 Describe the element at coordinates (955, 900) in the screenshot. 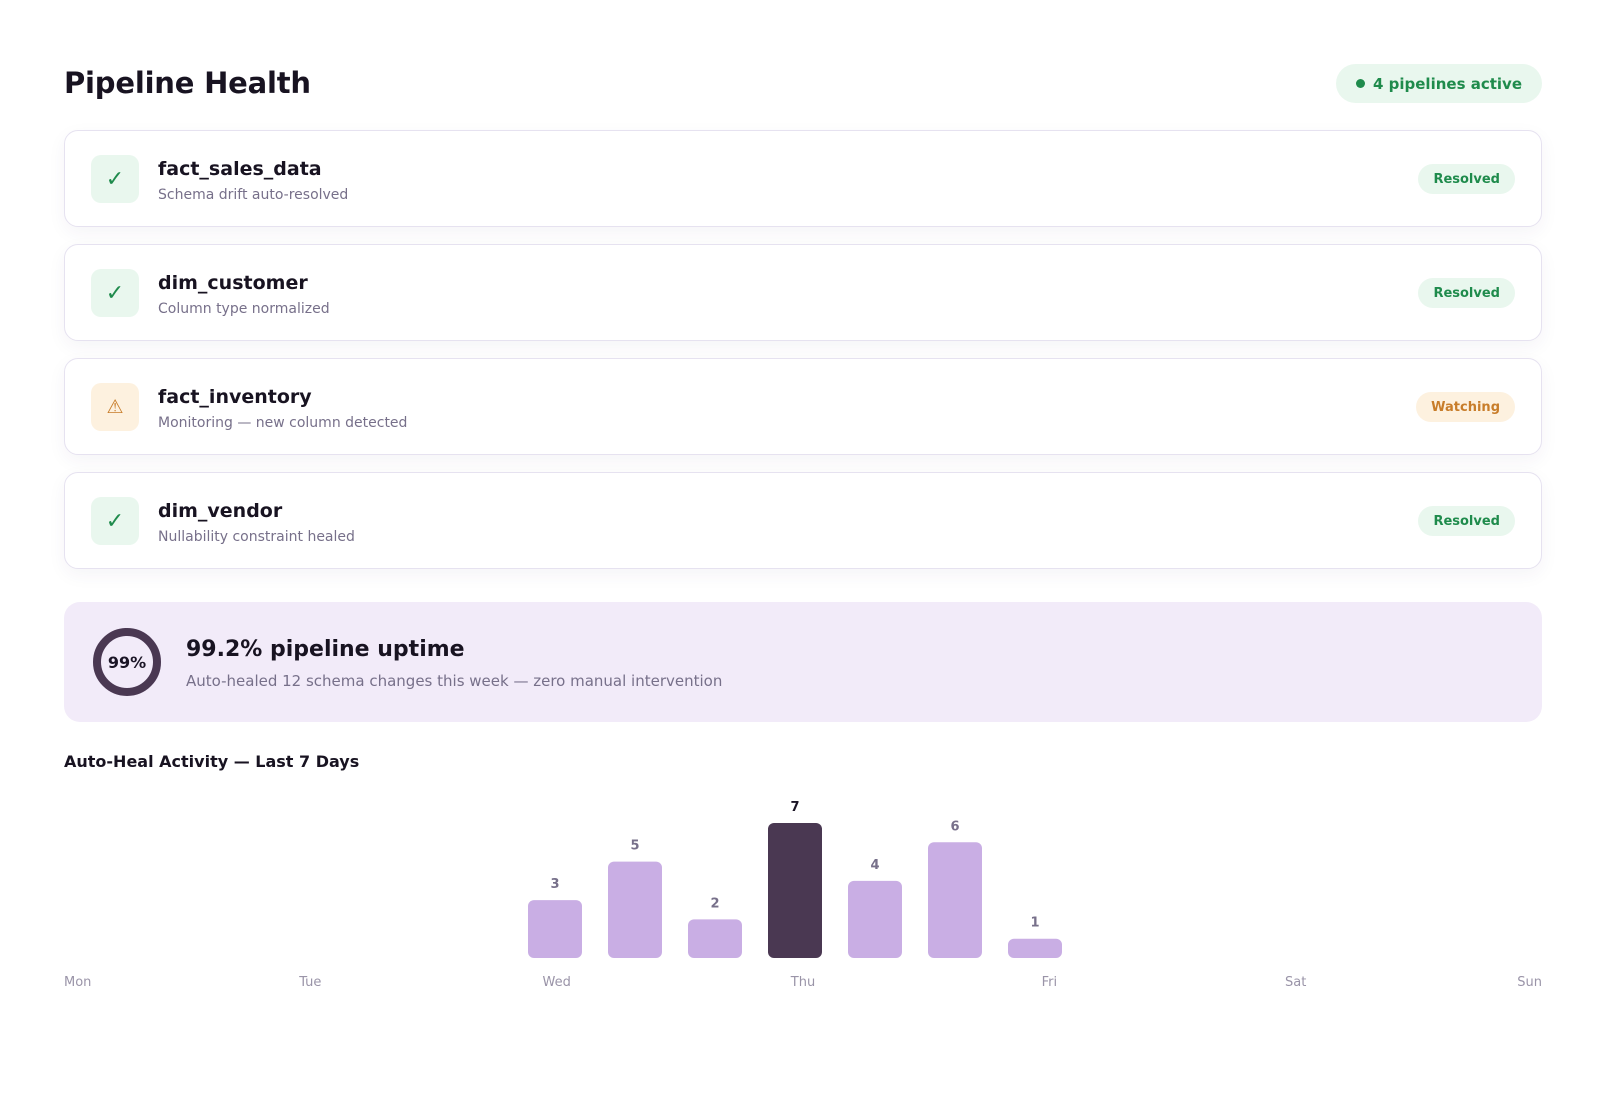

I see `bar-sat` at that location.